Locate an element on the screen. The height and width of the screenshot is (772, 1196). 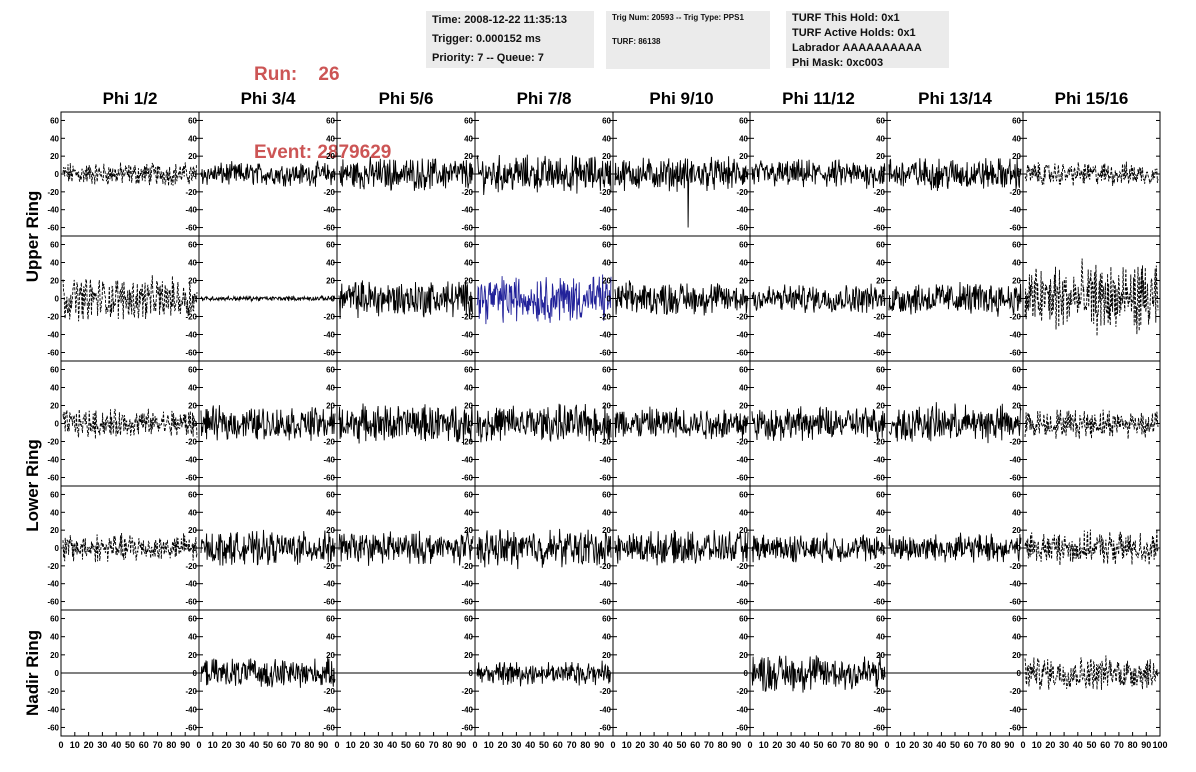
column-header: Phi 13/14 is located at coordinates (955, 98).